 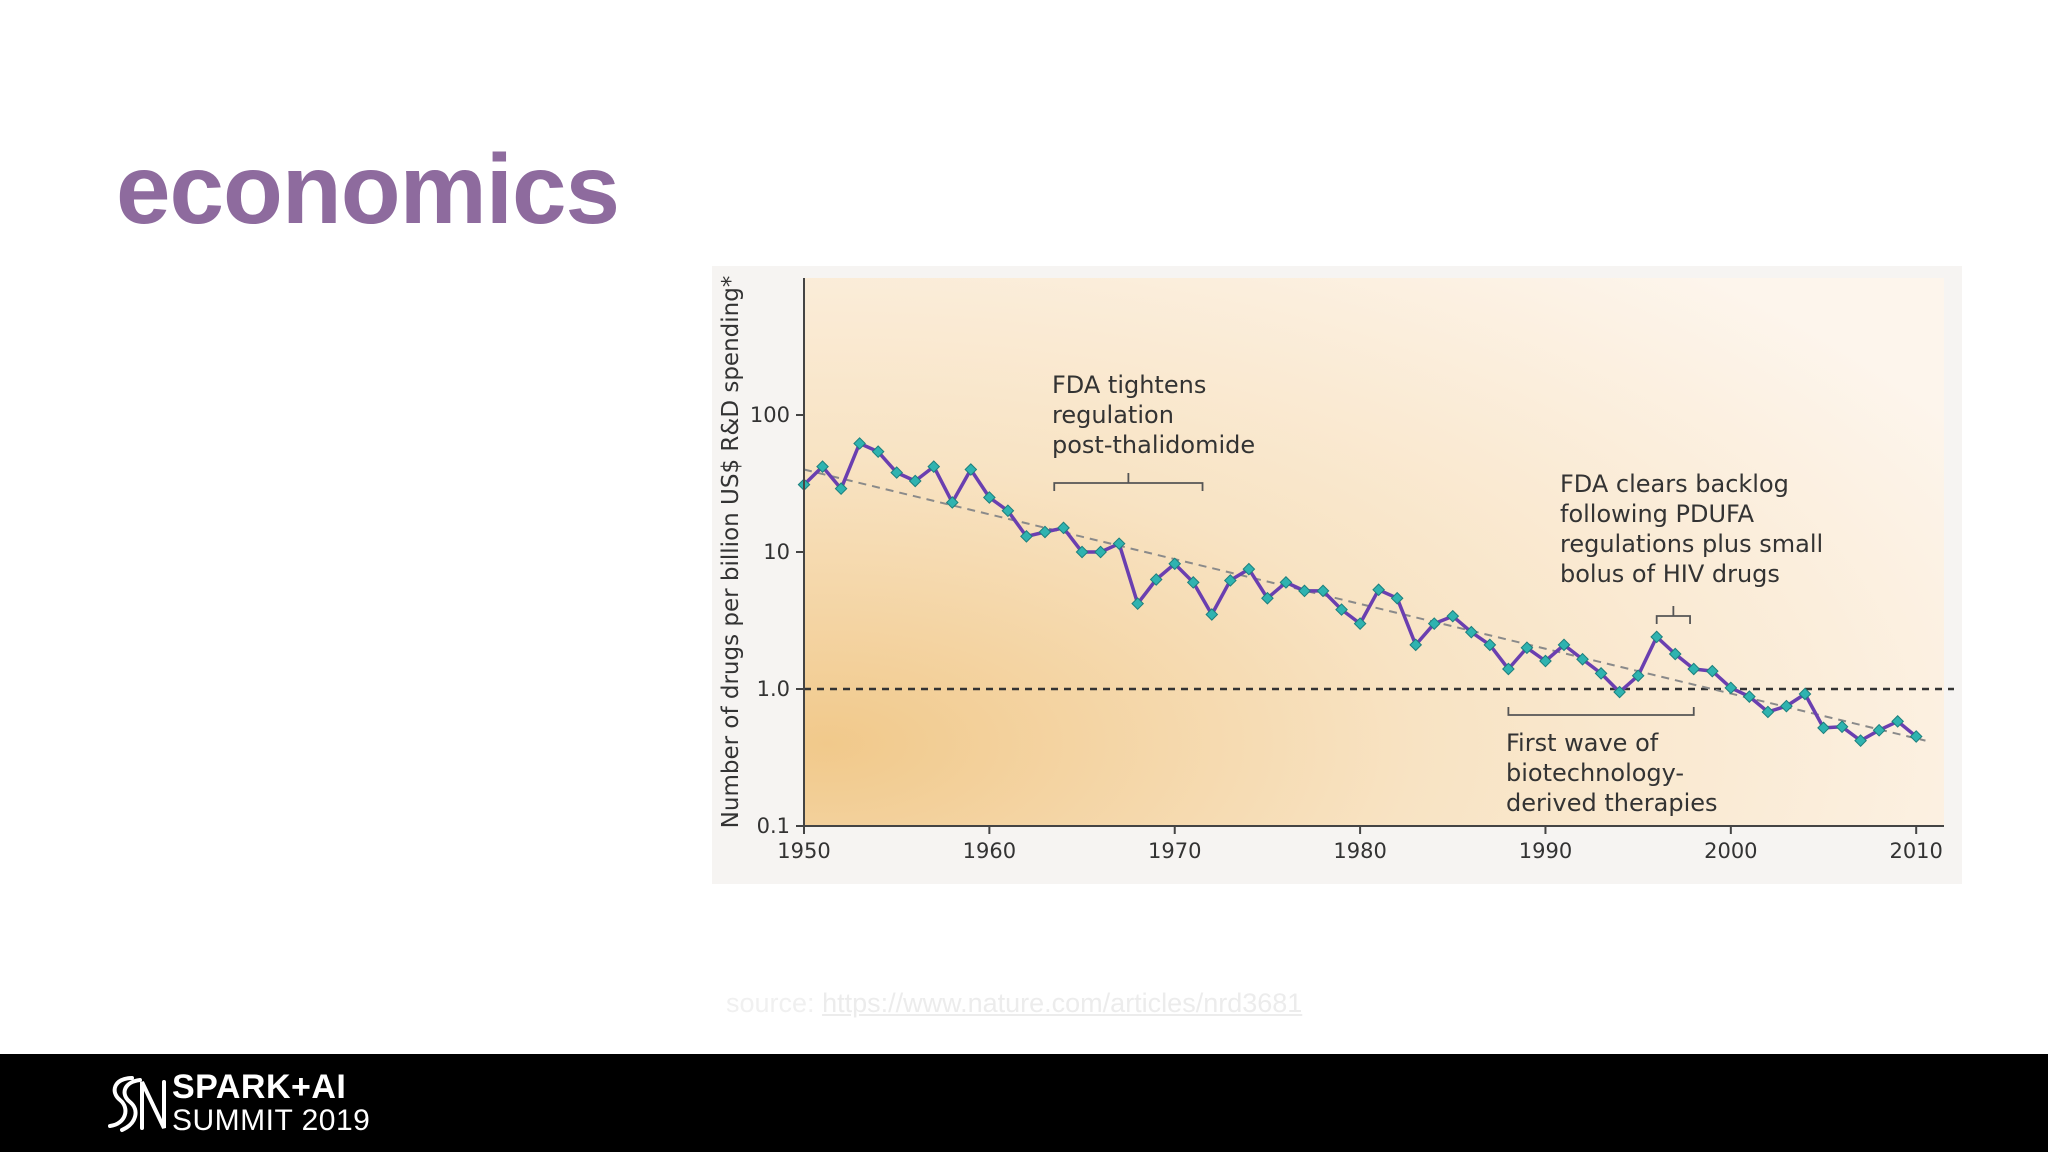 What do you see at coordinates (1129, 385) in the screenshot?
I see `annotation-text: FDA tightens` at bounding box center [1129, 385].